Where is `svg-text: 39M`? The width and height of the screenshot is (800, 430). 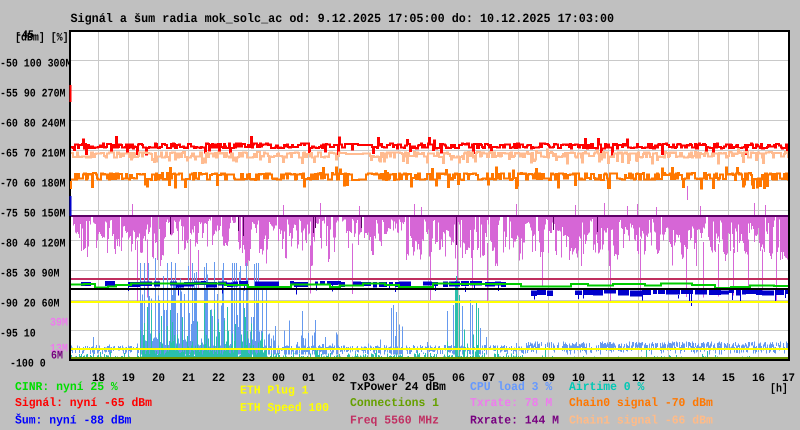
svg-text: 39M is located at coordinates (59, 322).